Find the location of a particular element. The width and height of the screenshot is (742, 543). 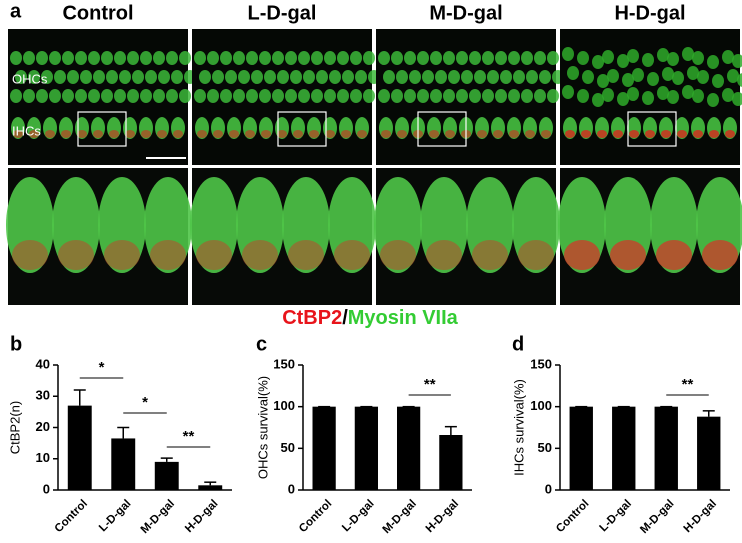

stain-legend: CtBP2/Myosin VIIa is located at coordinates (370, 318).